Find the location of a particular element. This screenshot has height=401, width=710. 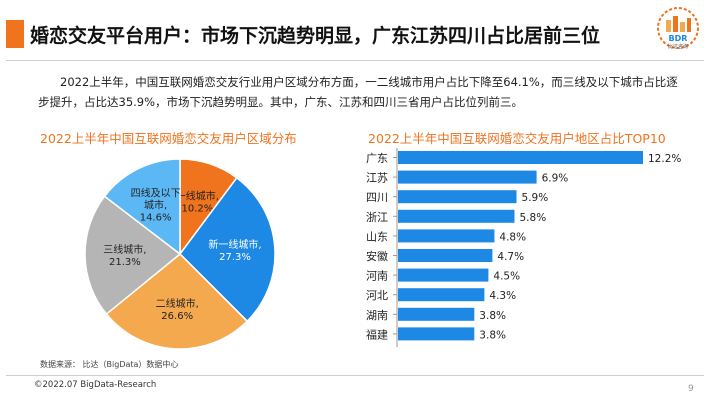

pie-slice-label: 三线城市, is located at coordinates (124, 249).